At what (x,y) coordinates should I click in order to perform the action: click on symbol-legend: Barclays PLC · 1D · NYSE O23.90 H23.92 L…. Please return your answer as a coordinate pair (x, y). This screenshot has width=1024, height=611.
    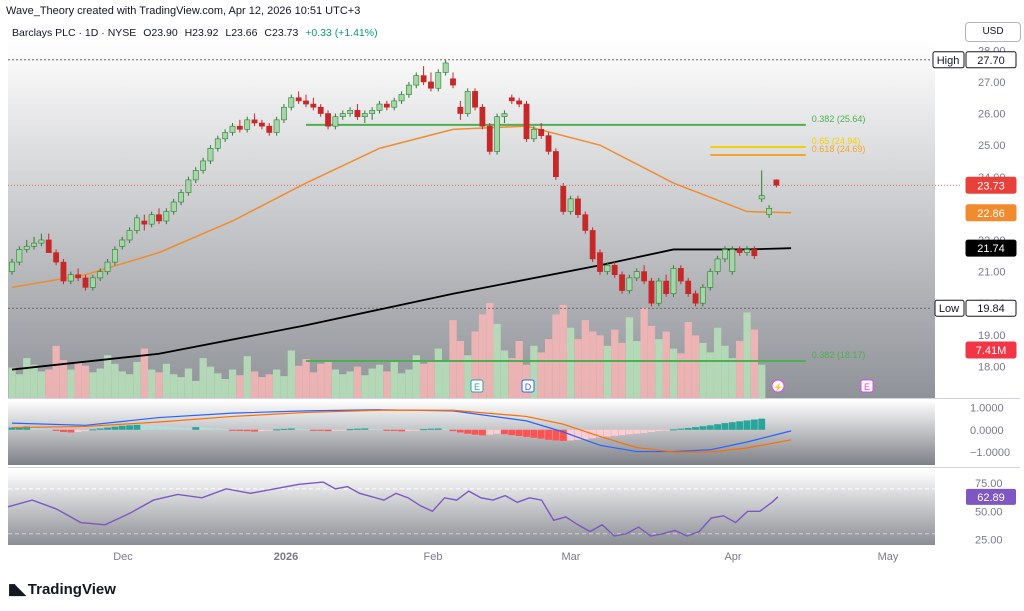
    Looking at the image, I should click on (197, 33).